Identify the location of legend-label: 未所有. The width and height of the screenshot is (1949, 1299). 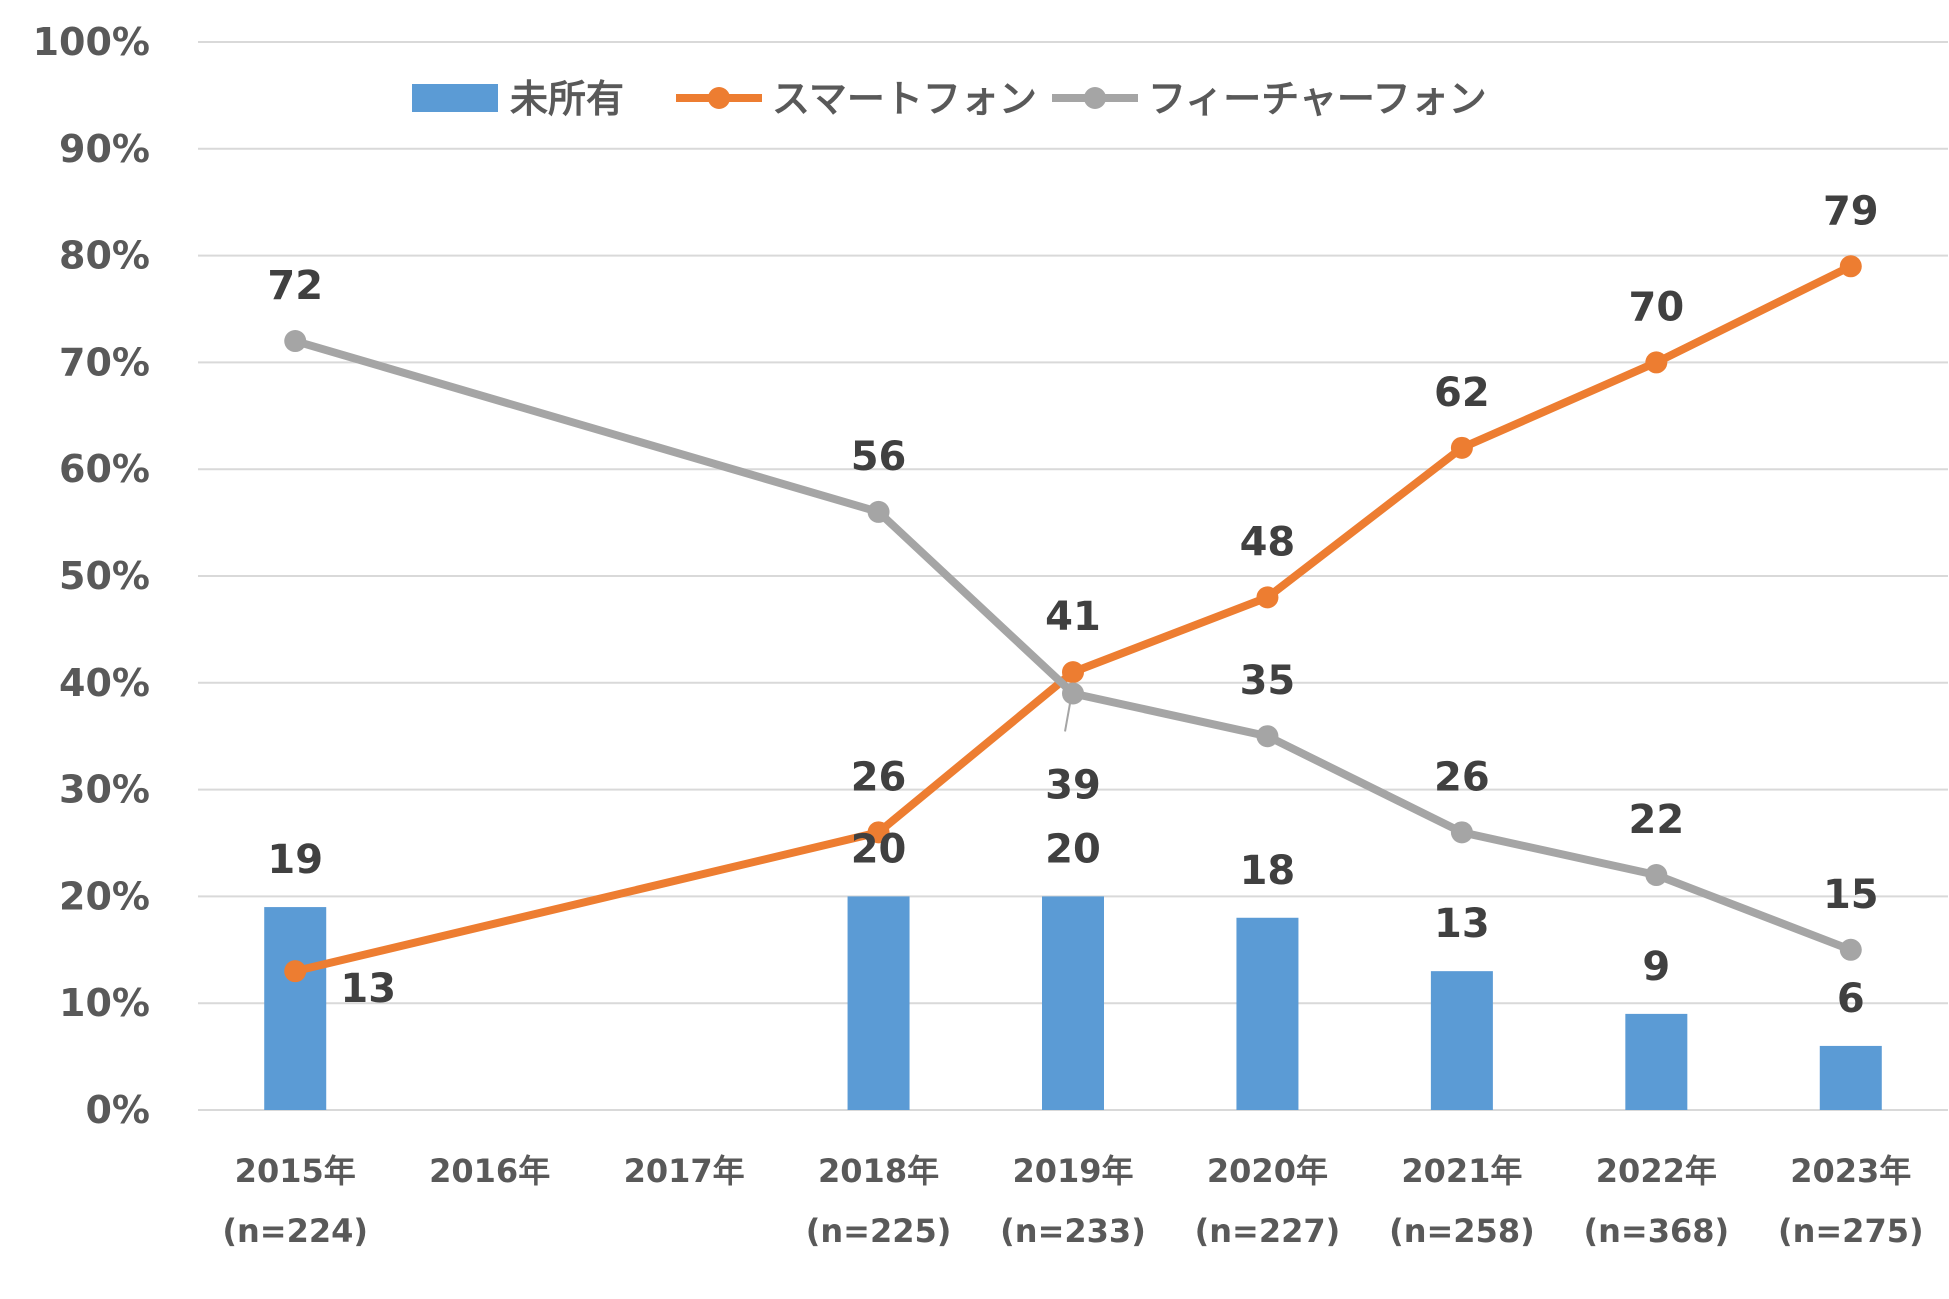
(567, 99).